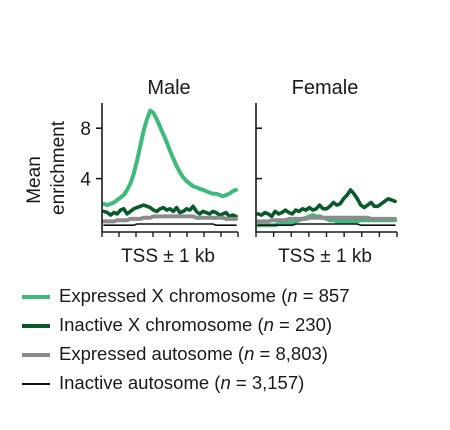 The height and width of the screenshot is (430, 450). What do you see at coordinates (58, 167) in the screenshot?
I see `y-axis-label-line2: enrichment` at bounding box center [58, 167].